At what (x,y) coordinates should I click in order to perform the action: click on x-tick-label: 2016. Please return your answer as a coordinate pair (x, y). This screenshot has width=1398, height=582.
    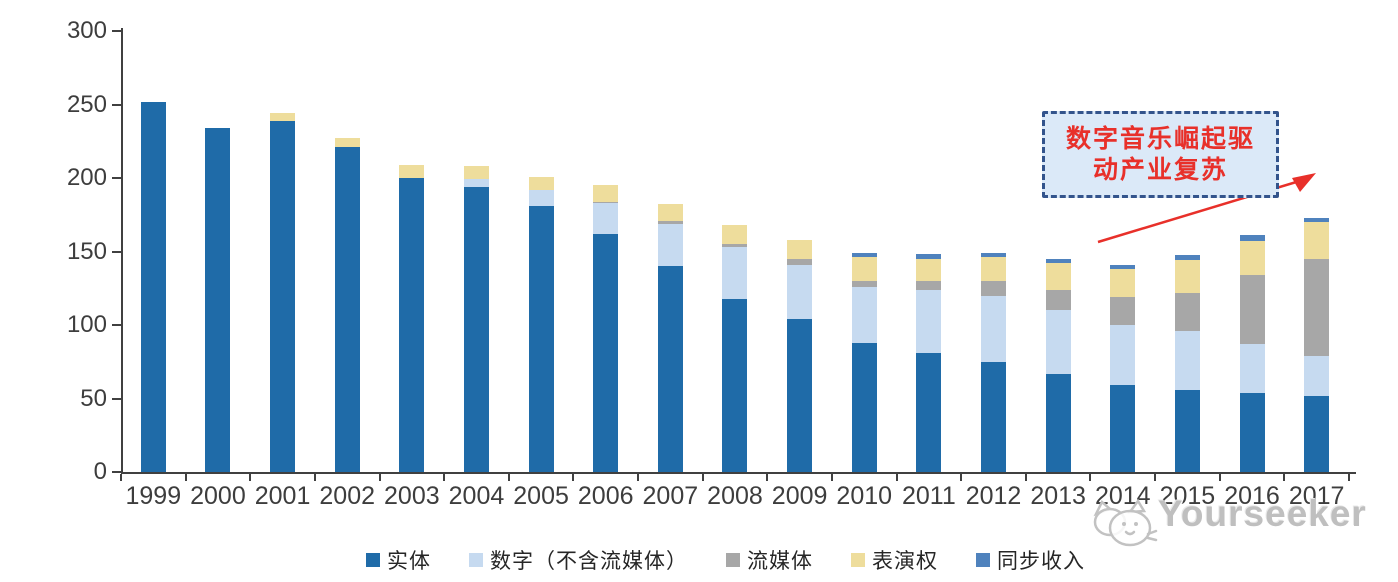
    Looking at the image, I should click on (1252, 496).